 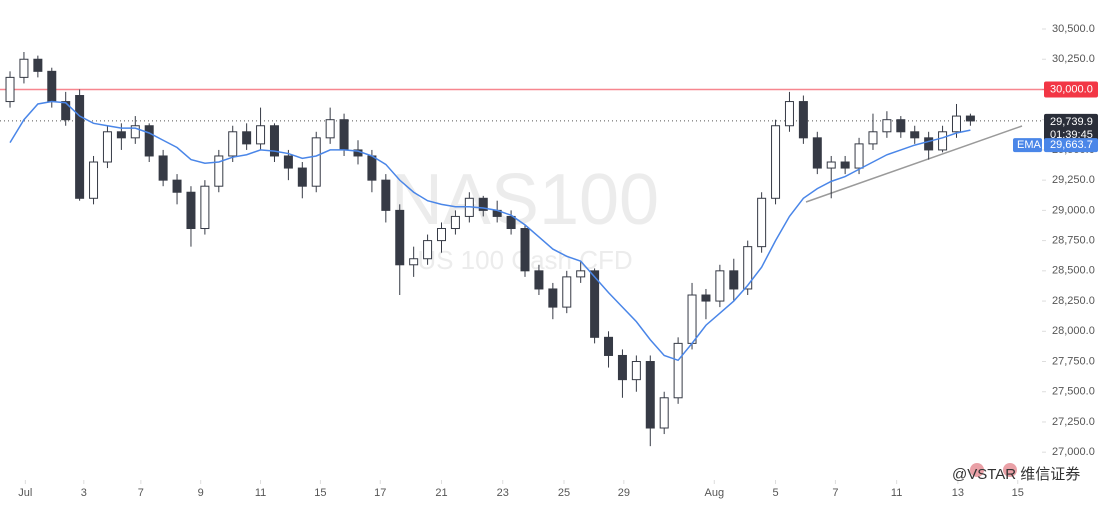 What do you see at coordinates (1071, 122) in the screenshot?
I see `last-price-label: 29,739.9` at bounding box center [1071, 122].